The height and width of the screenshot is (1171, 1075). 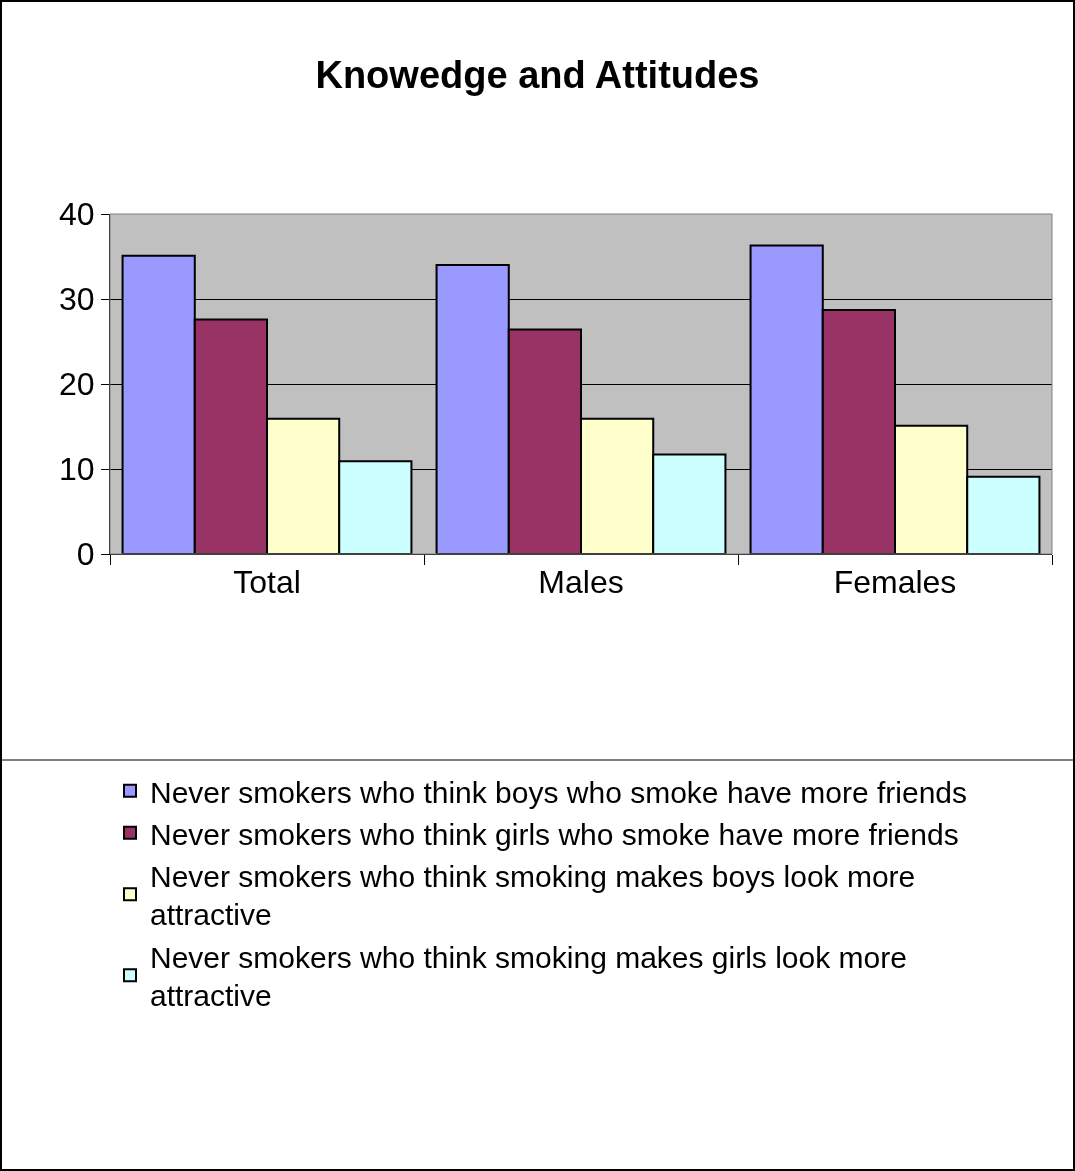 I want to click on legend-label: Never smokers who think smoking makes girls look more attractive, so click(x=528, y=976).